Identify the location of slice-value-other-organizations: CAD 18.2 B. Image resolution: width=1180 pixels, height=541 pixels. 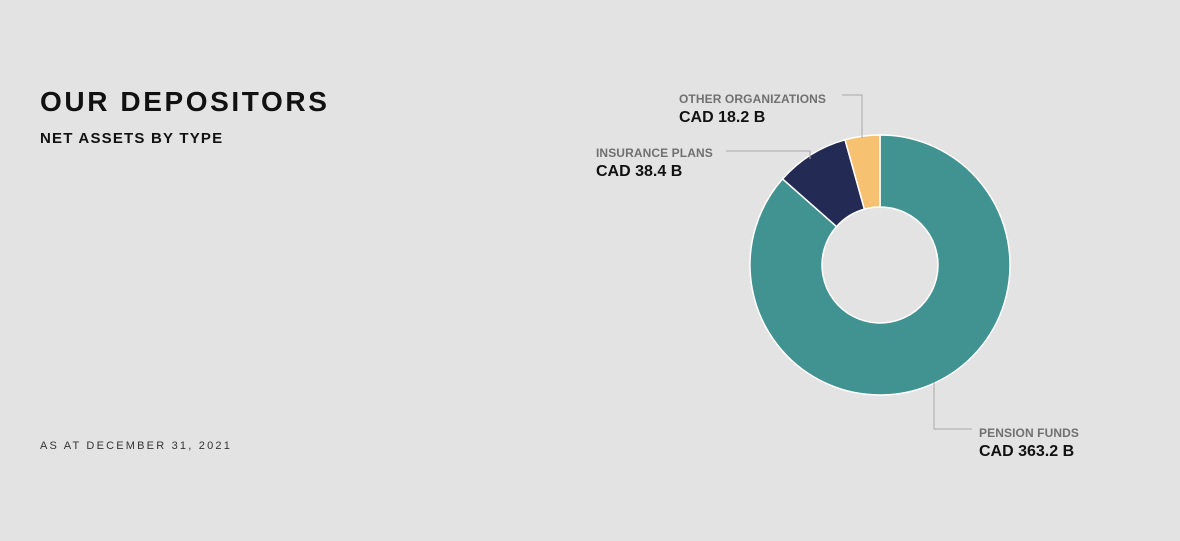
(722, 117).